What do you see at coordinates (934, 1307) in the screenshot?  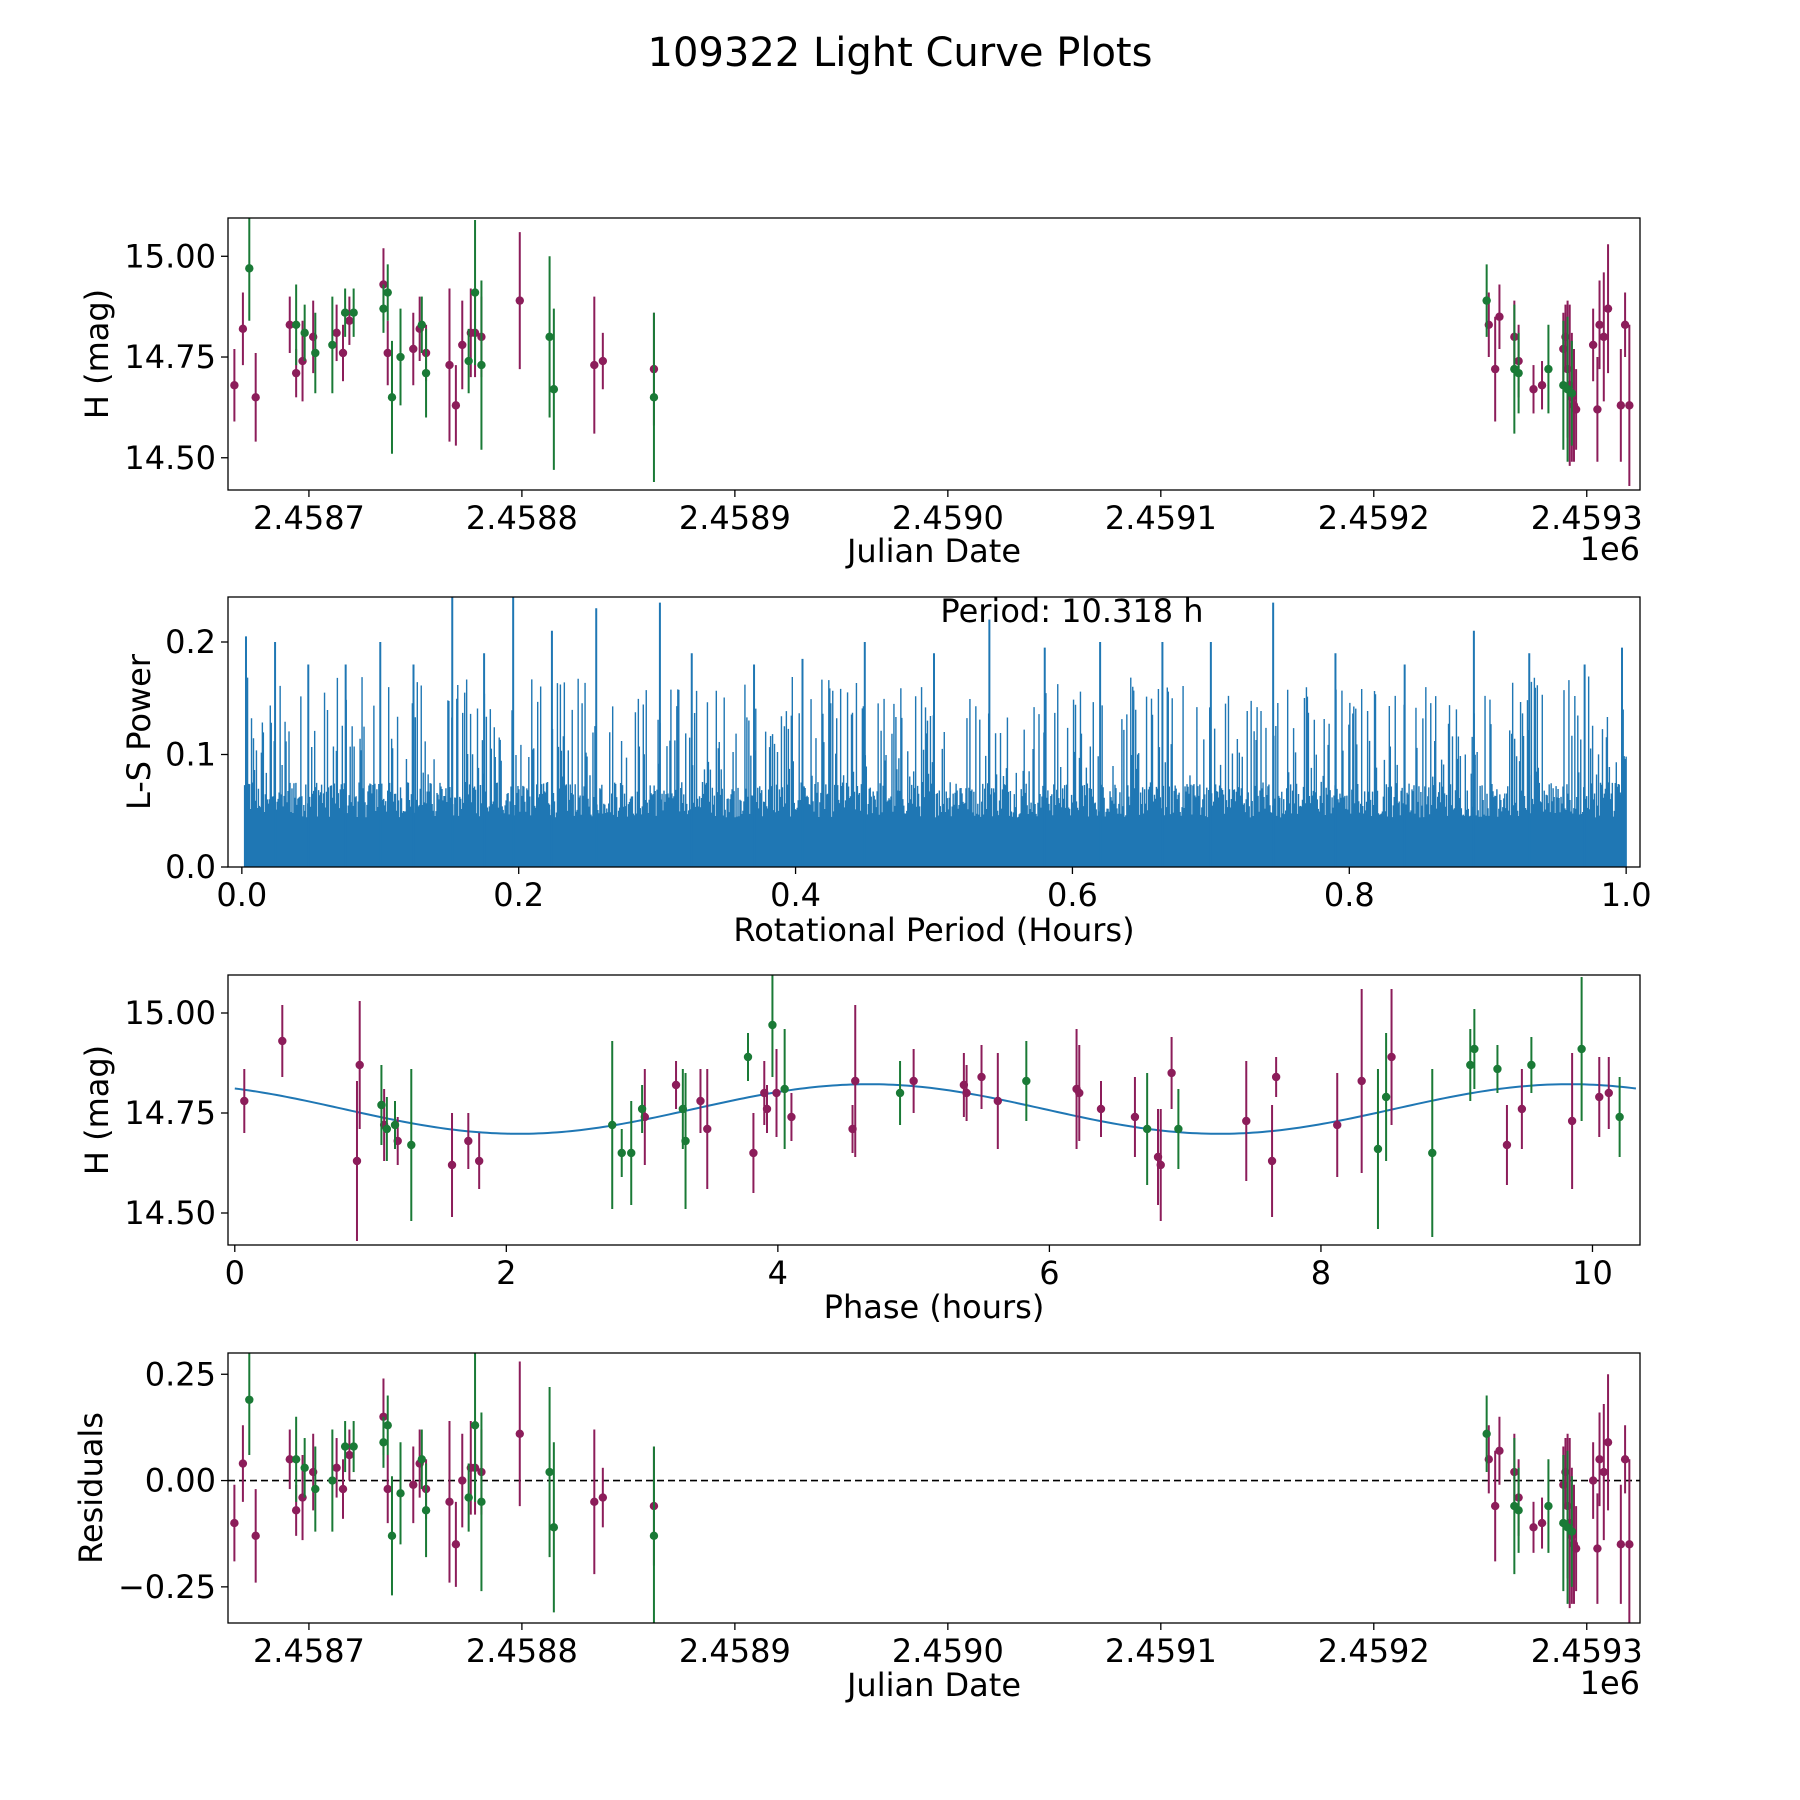 I see `phased-xlabel: Phase (hours)` at bounding box center [934, 1307].